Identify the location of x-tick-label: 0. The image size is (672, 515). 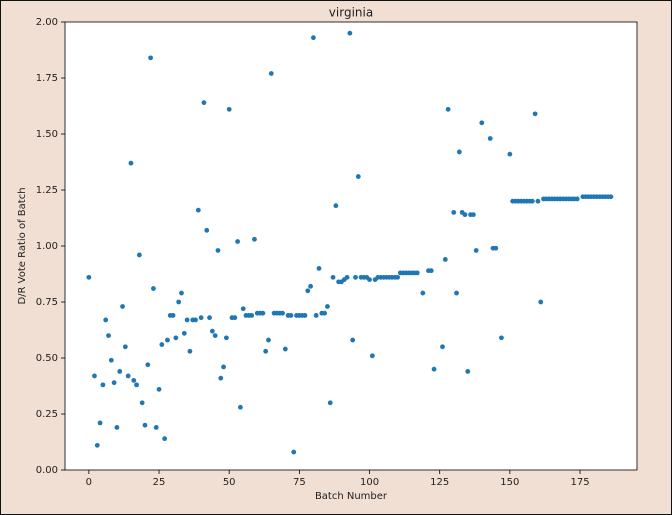
(89, 482).